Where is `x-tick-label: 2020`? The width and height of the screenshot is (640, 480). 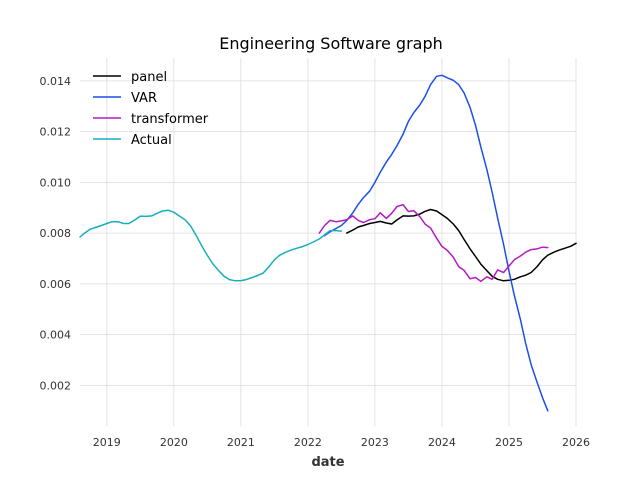
x-tick-label: 2020 is located at coordinates (174, 442).